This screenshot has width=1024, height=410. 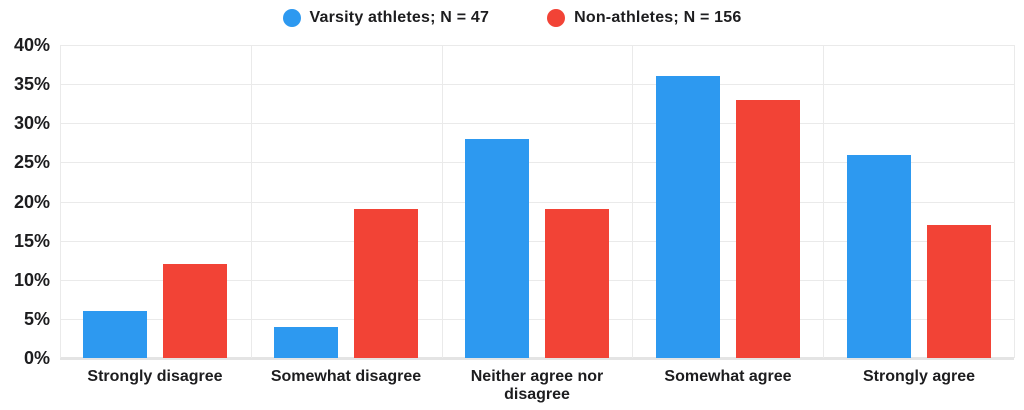 What do you see at coordinates (556, 18) in the screenshot?
I see `non-athletes-legend-dot-icon` at bounding box center [556, 18].